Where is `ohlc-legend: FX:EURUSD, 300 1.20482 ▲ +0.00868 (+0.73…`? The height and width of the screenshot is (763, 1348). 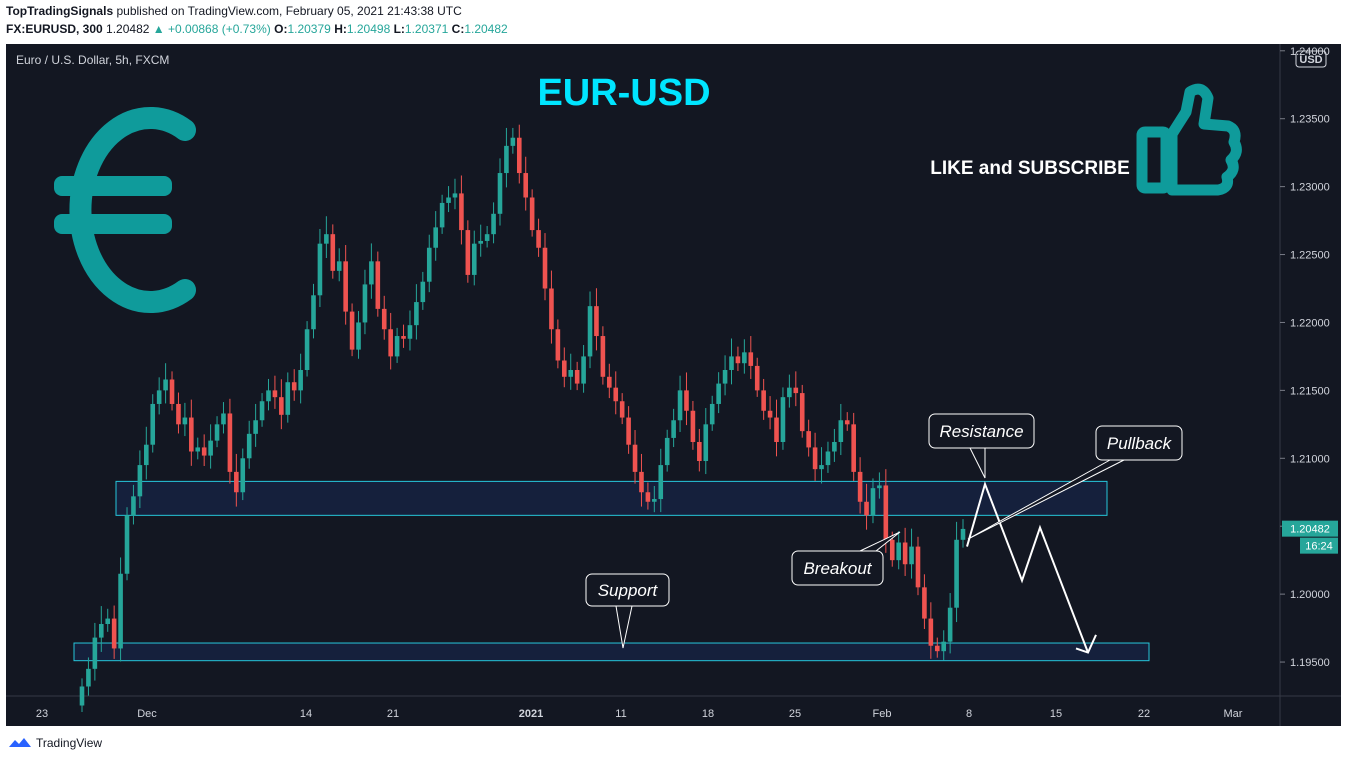 ohlc-legend: FX:EURUSD, 300 1.20482 ▲ +0.00868 (+0.73… is located at coordinates (257, 29).